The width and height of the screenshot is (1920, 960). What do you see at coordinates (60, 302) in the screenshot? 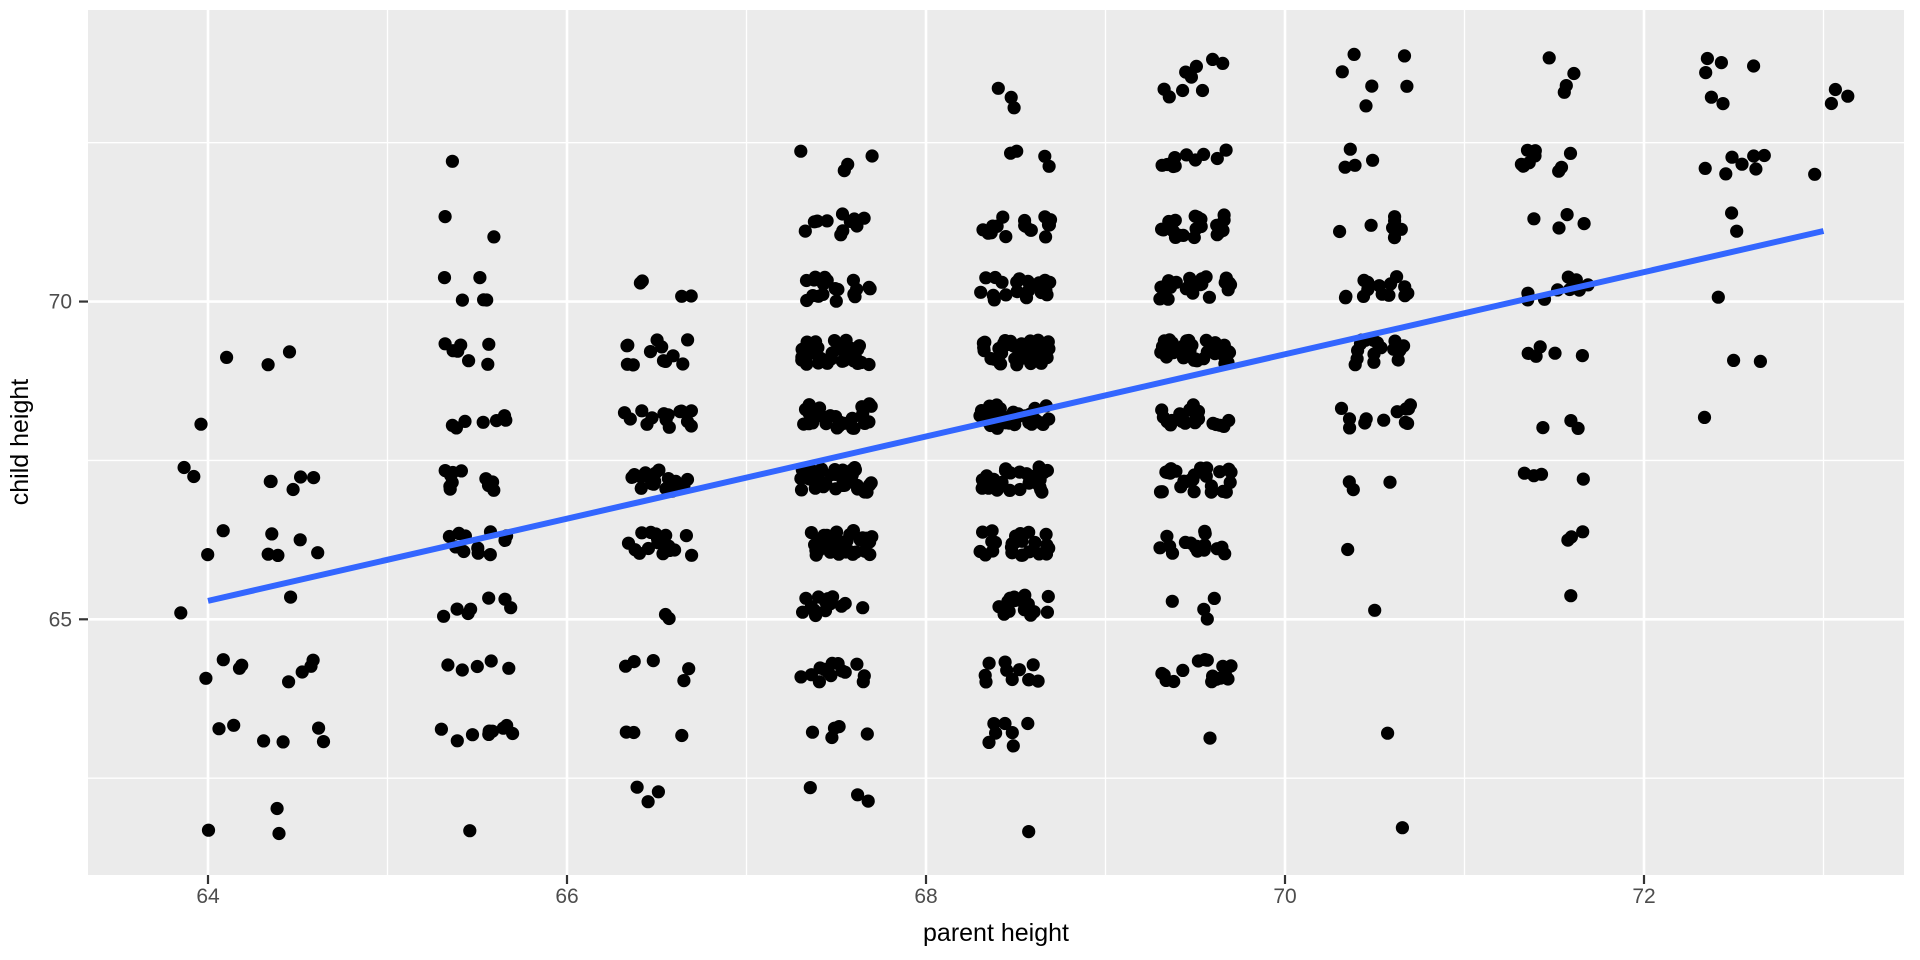
I see `y-tick-label: 70` at bounding box center [60, 302].